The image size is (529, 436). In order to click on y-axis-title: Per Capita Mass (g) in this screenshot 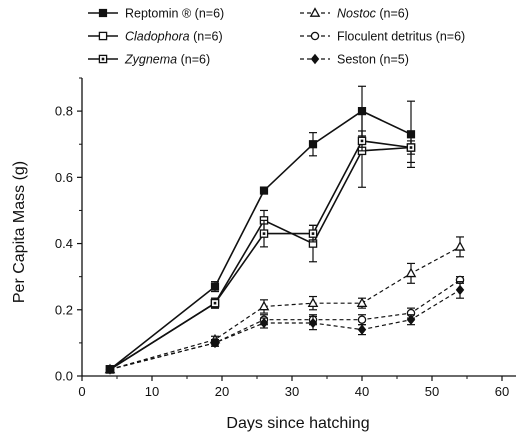, I will do `click(19, 232)`.